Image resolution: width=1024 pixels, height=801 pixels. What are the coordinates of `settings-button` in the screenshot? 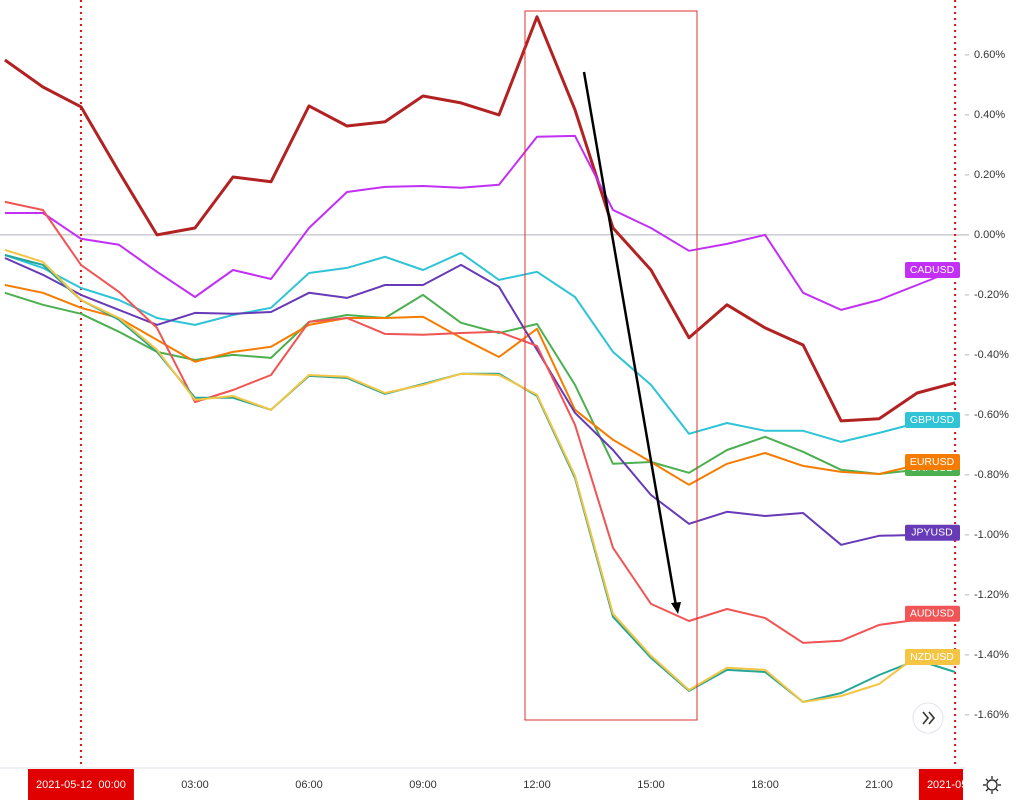 It's located at (992, 785).